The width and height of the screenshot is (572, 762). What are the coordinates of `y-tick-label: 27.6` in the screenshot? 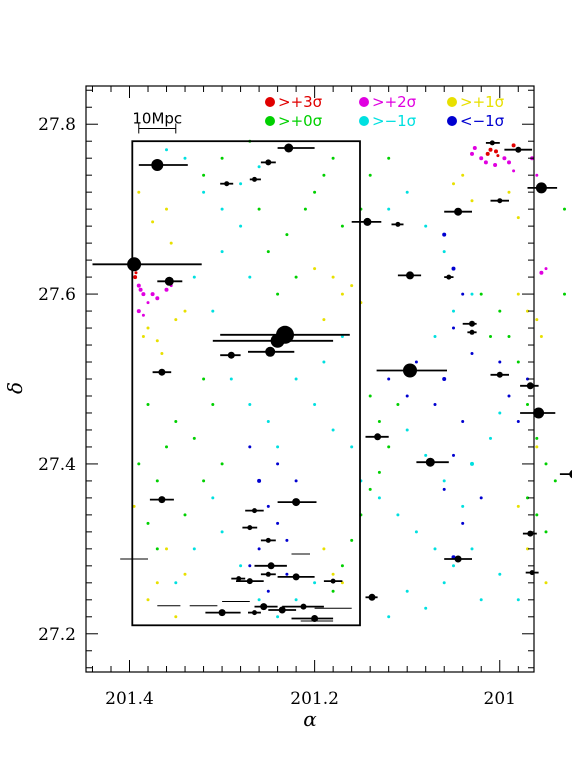 It's located at (57, 295).